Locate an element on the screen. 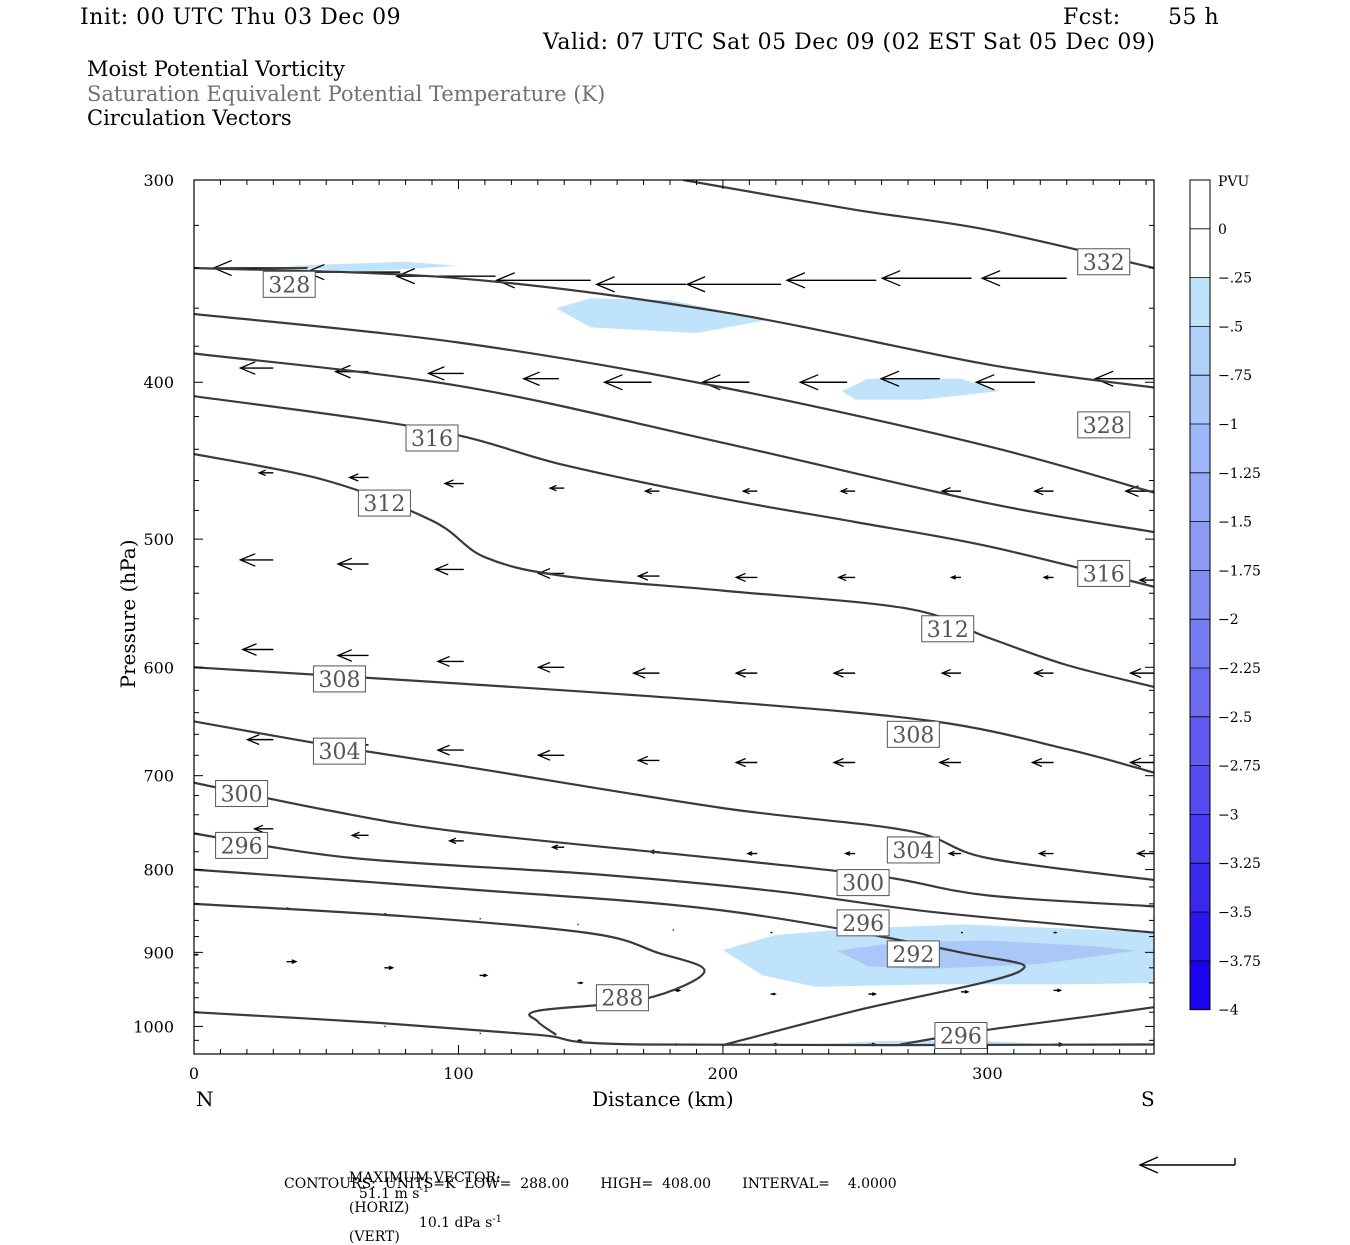 The image size is (1350, 1245). contour-label-text: 300 is located at coordinates (242, 795).